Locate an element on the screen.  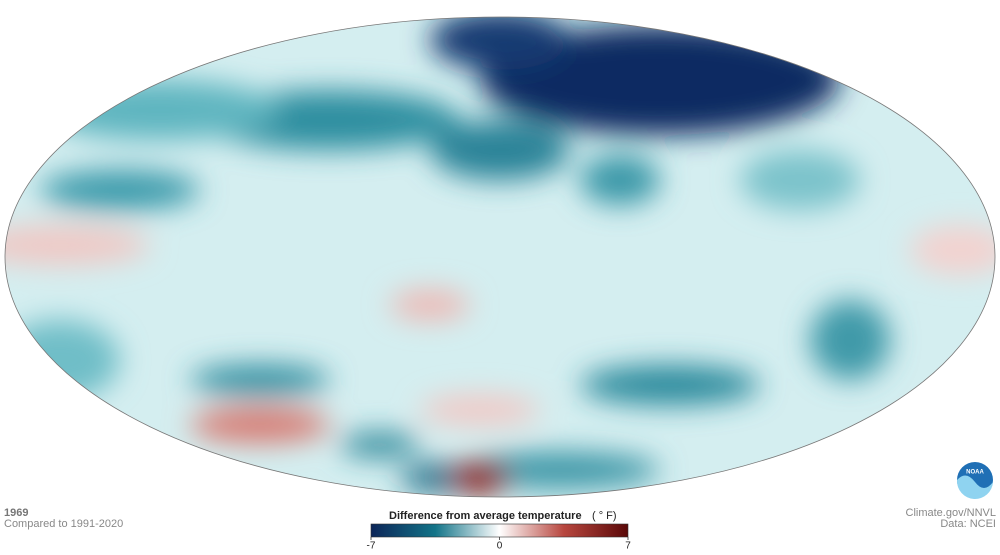
tick-label: 0 is located at coordinates (500, 546).